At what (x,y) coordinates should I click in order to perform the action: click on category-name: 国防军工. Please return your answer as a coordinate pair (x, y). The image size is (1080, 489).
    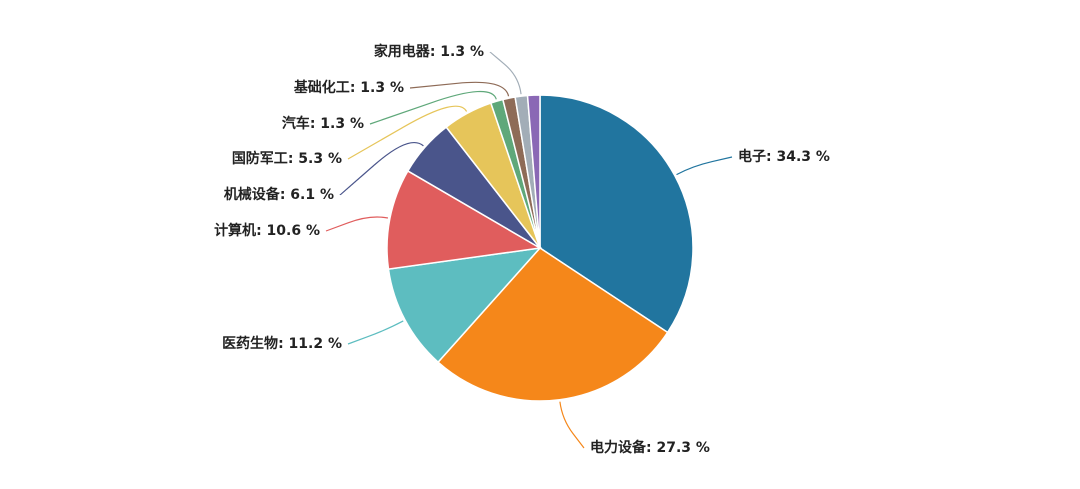
    Looking at the image, I should click on (260, 158).